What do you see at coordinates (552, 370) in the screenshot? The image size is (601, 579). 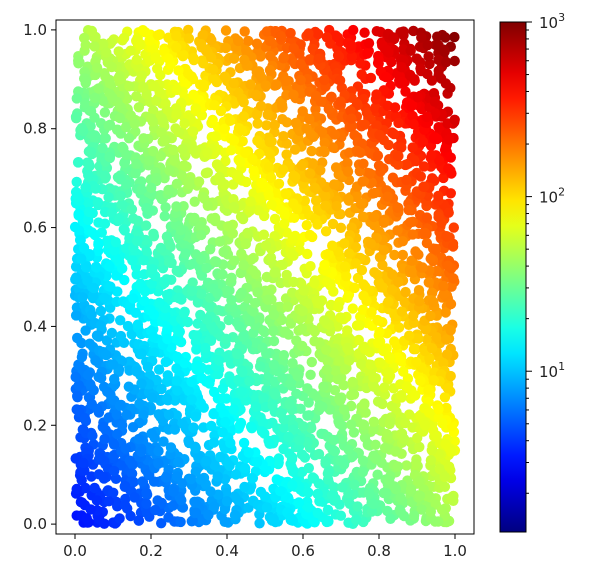 I see `colorbar-tick-label: 101` at bounding box center [552, 370].